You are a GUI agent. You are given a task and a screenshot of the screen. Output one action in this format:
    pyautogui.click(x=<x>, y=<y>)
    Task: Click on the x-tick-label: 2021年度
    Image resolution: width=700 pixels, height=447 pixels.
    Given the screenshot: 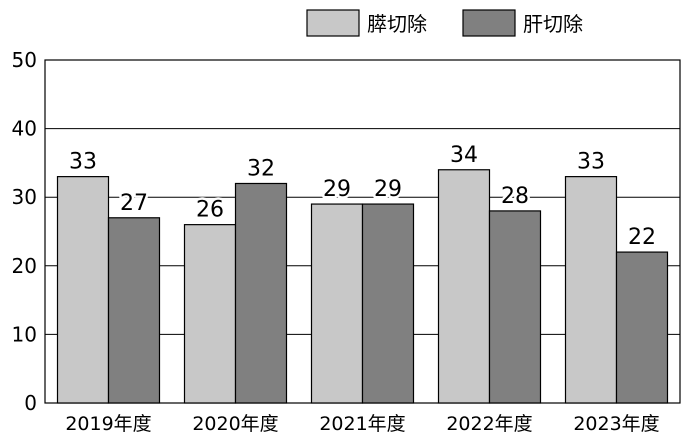 What is the action you would take?
    pyautogui.click(x=362, y=424)
    